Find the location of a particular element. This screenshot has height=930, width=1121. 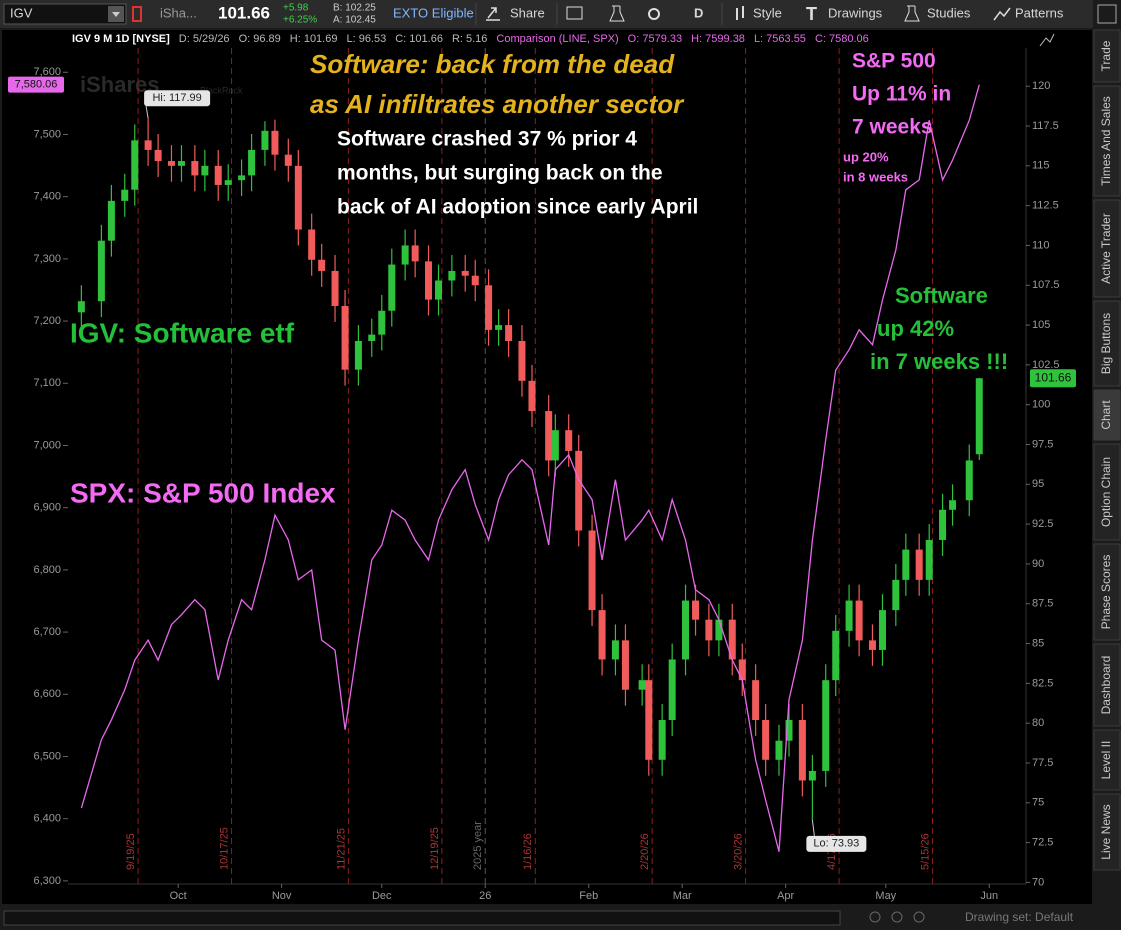

snapshot-icon is located at coordinates (574, 13).